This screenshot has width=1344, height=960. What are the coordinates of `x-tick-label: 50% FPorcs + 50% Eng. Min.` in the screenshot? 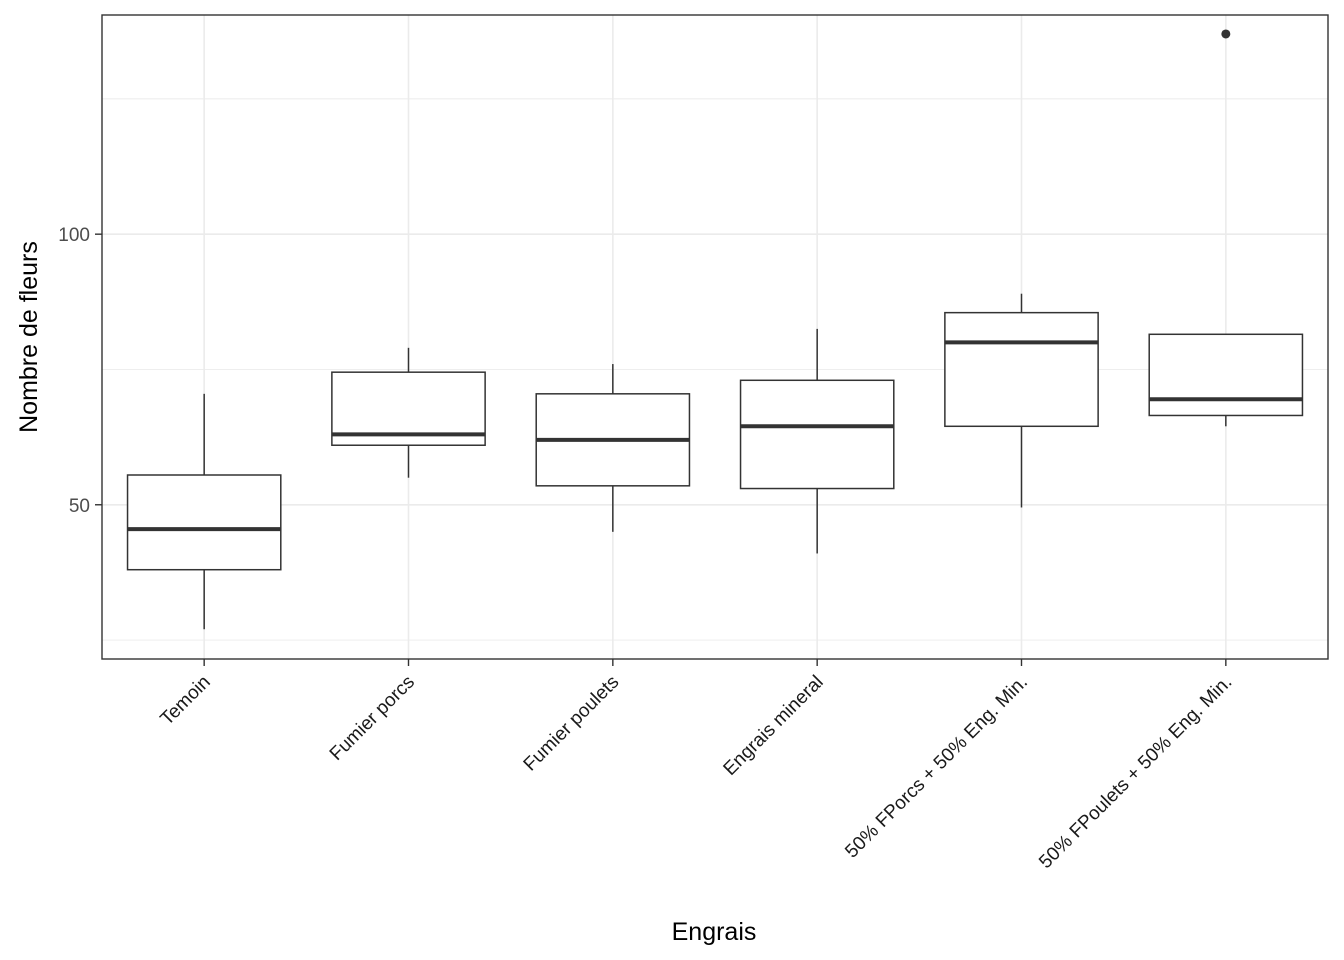 It's located at (936, 767).